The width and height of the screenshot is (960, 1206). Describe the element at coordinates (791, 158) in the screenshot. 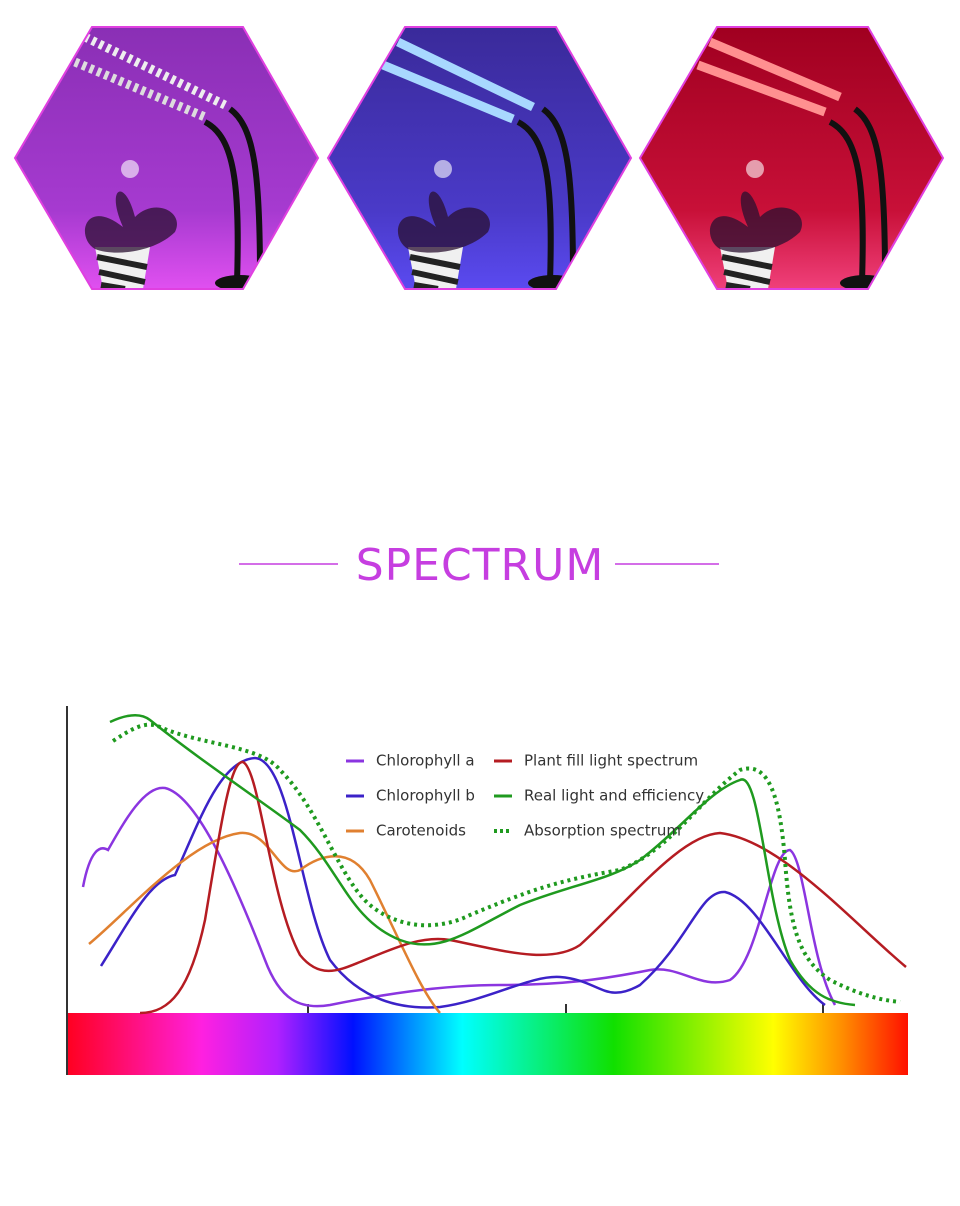

I see `photo-red` at that location.